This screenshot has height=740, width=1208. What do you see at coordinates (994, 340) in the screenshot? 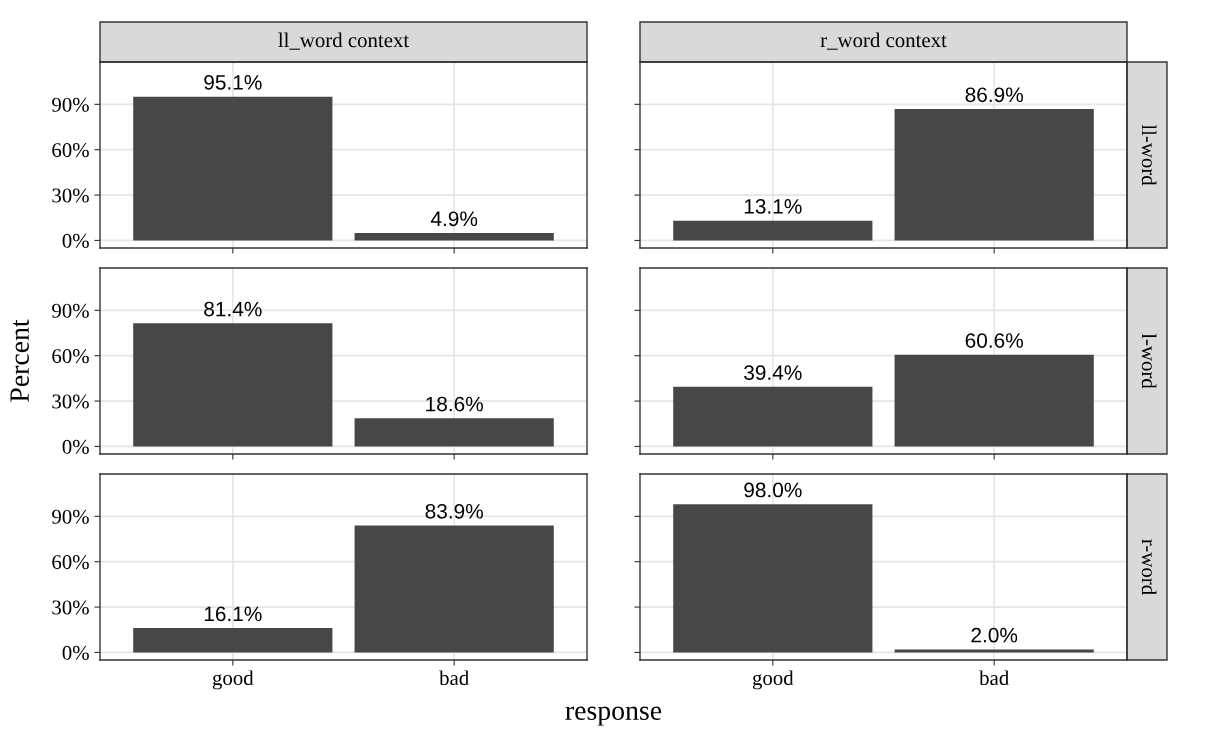
I see `data-label: 60.6%` at bounding box center [994, 340].